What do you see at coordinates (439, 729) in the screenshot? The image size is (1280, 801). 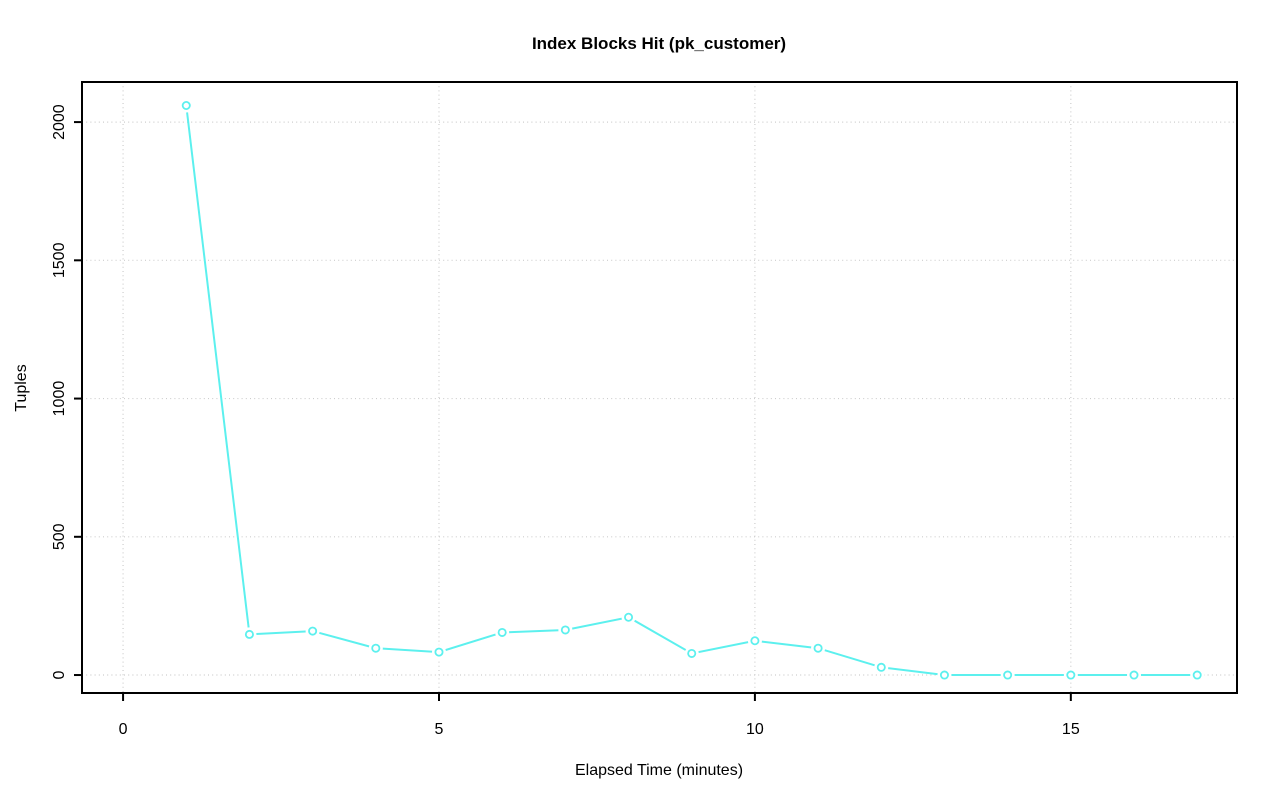 I see `x-tick-label: 5` at bounding box center [439, 729].